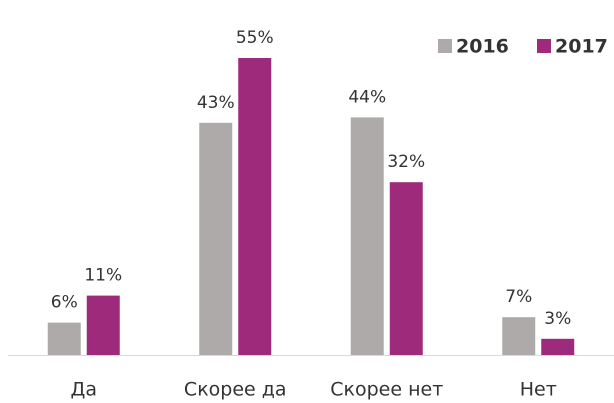 The width and height of the screenshot is (614, 403). What do you see at coordinates (482, 47) in the screenshot?
I see `legend-label: 2016` at bounding box center [482, 47].